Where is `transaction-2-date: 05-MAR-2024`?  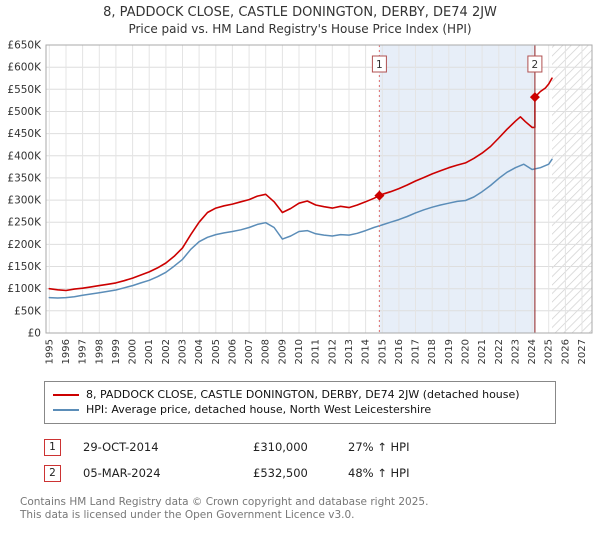
transaction-2-date: 05-MAR-2024 is located at coordinates (122, 473).